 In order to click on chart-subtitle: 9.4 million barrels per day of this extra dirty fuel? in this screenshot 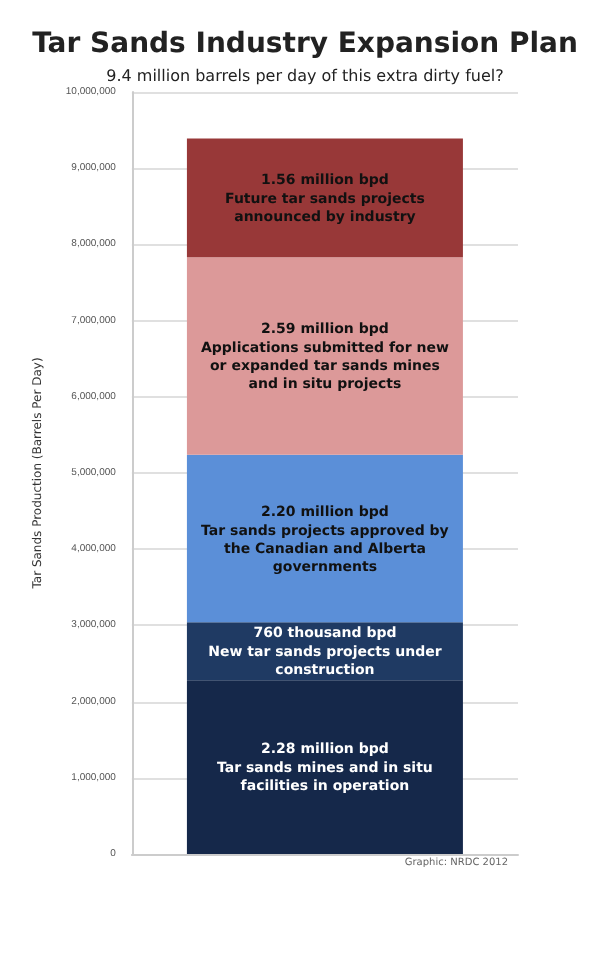, I will do `click(305, 76)`.